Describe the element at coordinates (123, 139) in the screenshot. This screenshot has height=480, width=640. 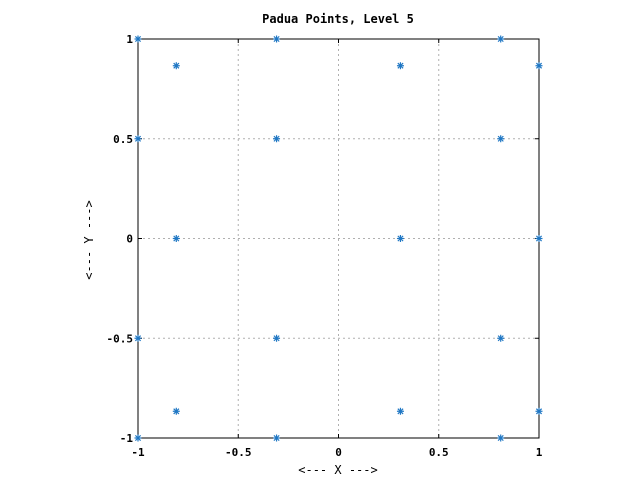
I see `y-tick-label: 0.5` at that location.